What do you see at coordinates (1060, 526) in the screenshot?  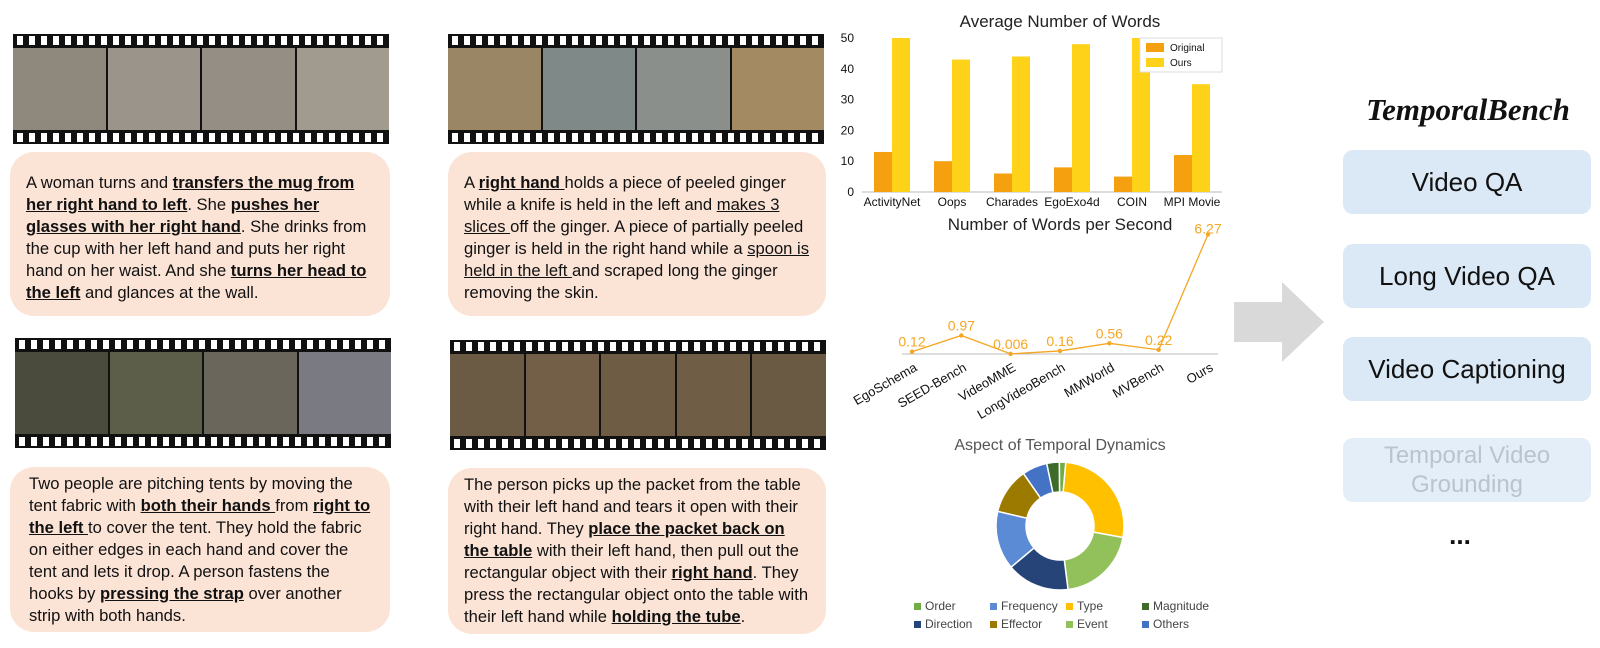 I see `pie-chart` at bounding box center [1060, 526].